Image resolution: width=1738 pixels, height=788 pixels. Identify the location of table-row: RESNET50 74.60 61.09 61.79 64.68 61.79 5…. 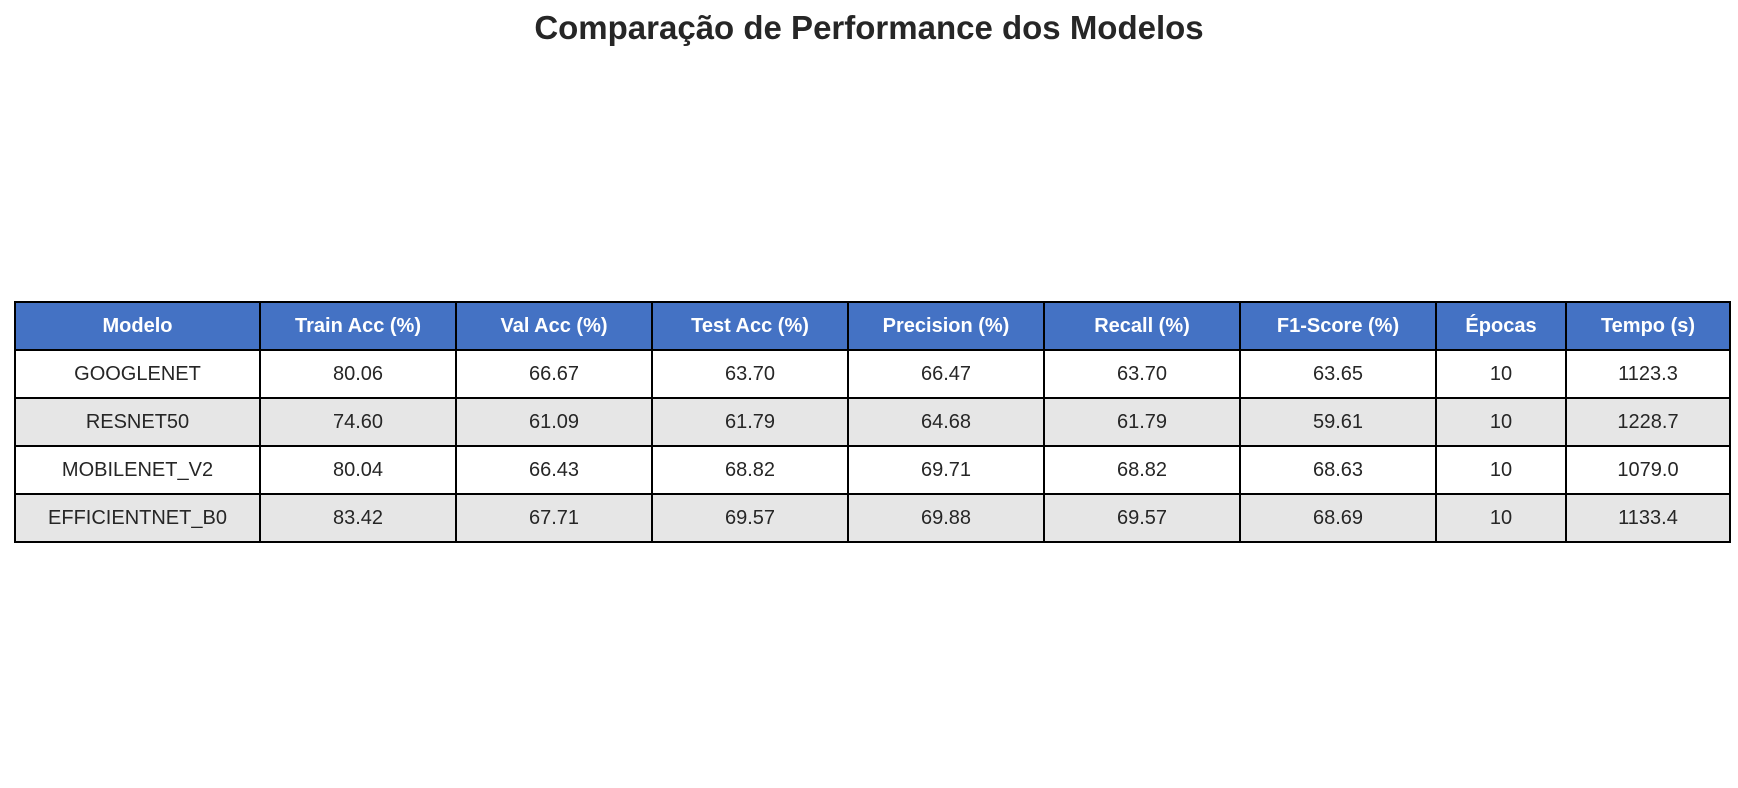
(872, 422).